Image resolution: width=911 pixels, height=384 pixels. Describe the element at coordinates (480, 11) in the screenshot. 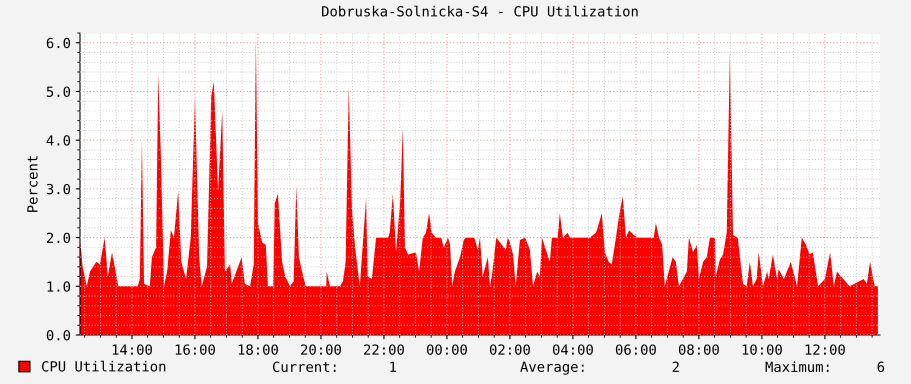

I see `chart-title: Dobruska-Solnicka-S4 - CPU Utilization` at that location.